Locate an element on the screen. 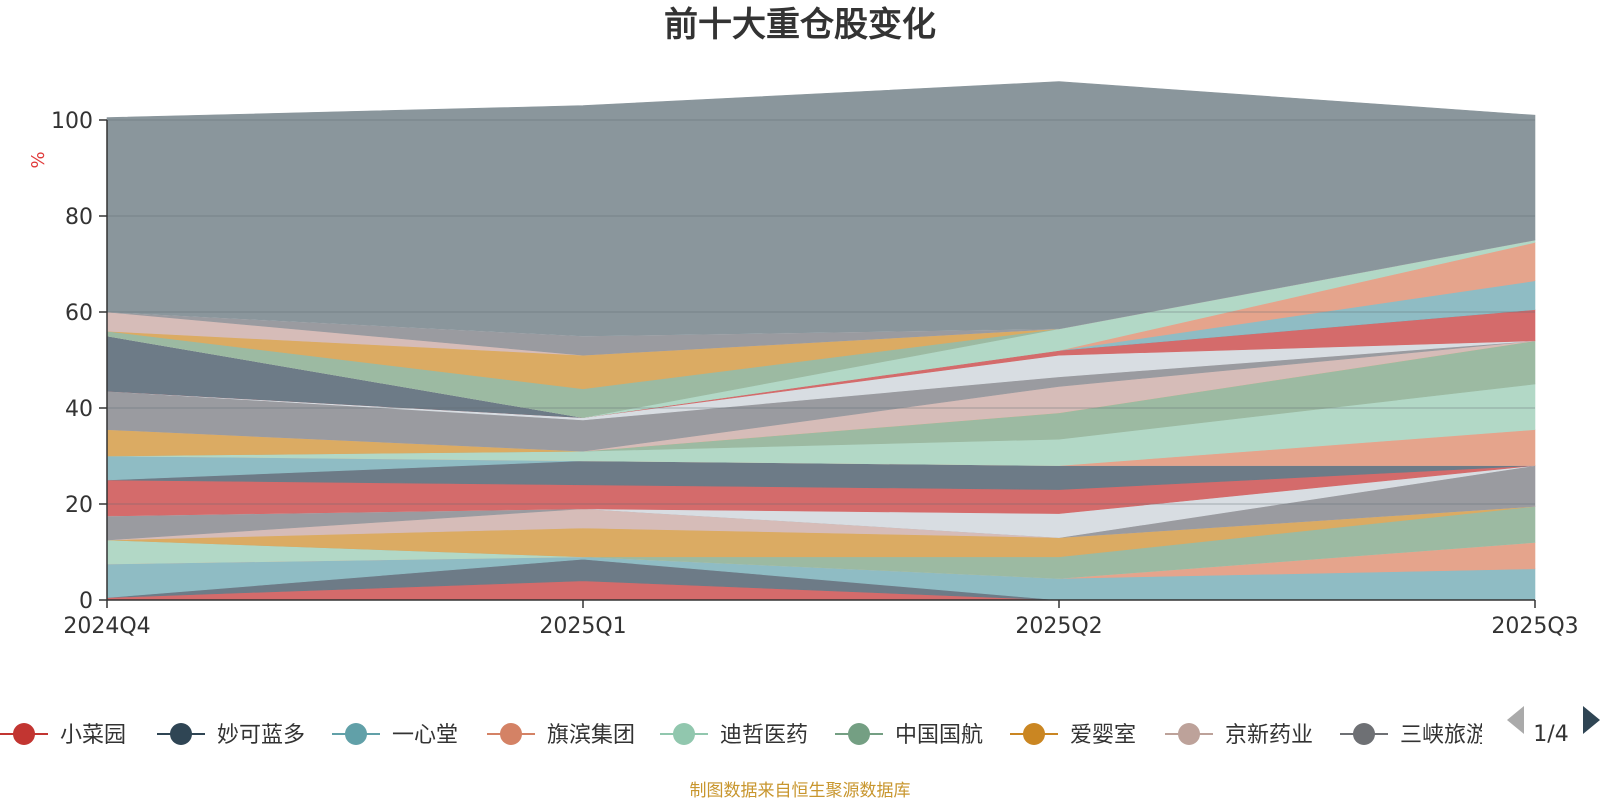 The width and height of the screenshot is (1600, 800). y-tick-label: 100 is located at coordinates (72, 121).